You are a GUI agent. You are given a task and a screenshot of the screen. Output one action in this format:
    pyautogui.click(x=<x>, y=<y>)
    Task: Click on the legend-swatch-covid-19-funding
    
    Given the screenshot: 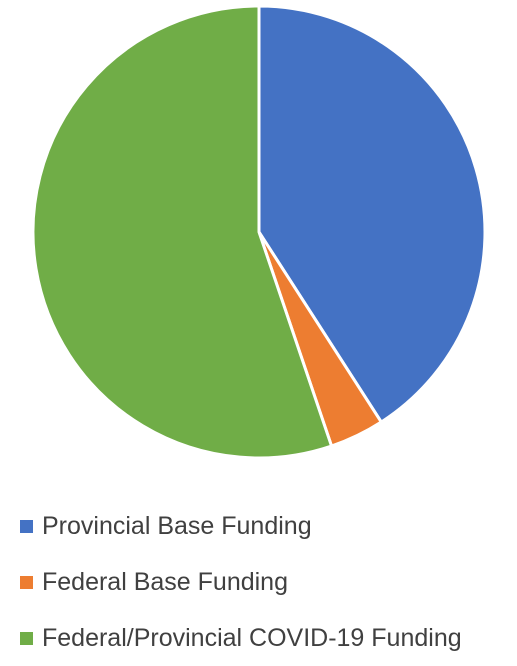 What is the action you would take?
    pyautogui.click(x=26, y=638)
    